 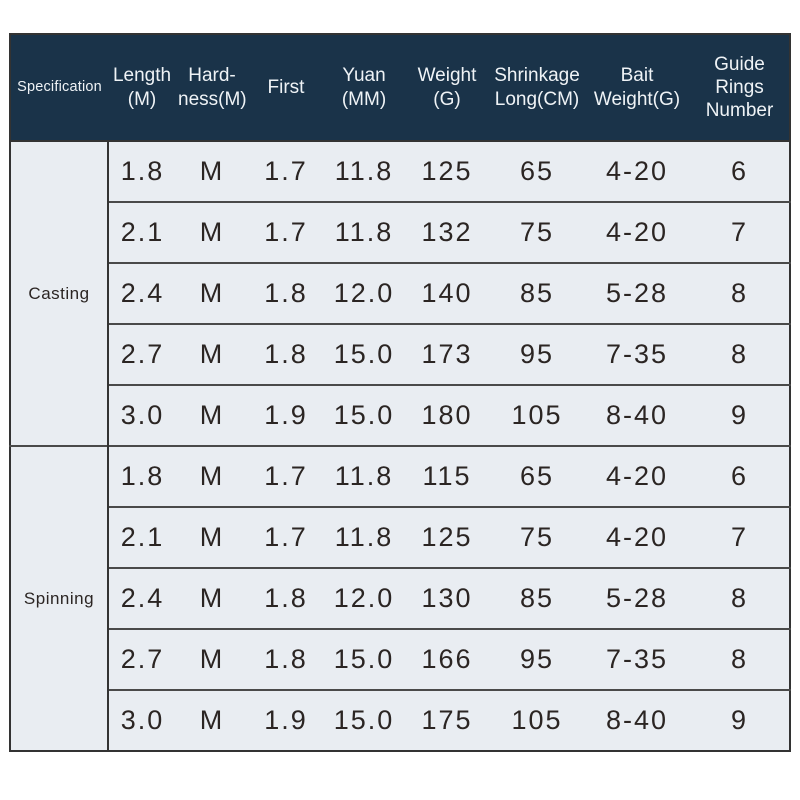 What do you see at coordinates (447, 659) in the screenshot?
I see `table-cell-weight: 166` at bounding box center [447, 659].